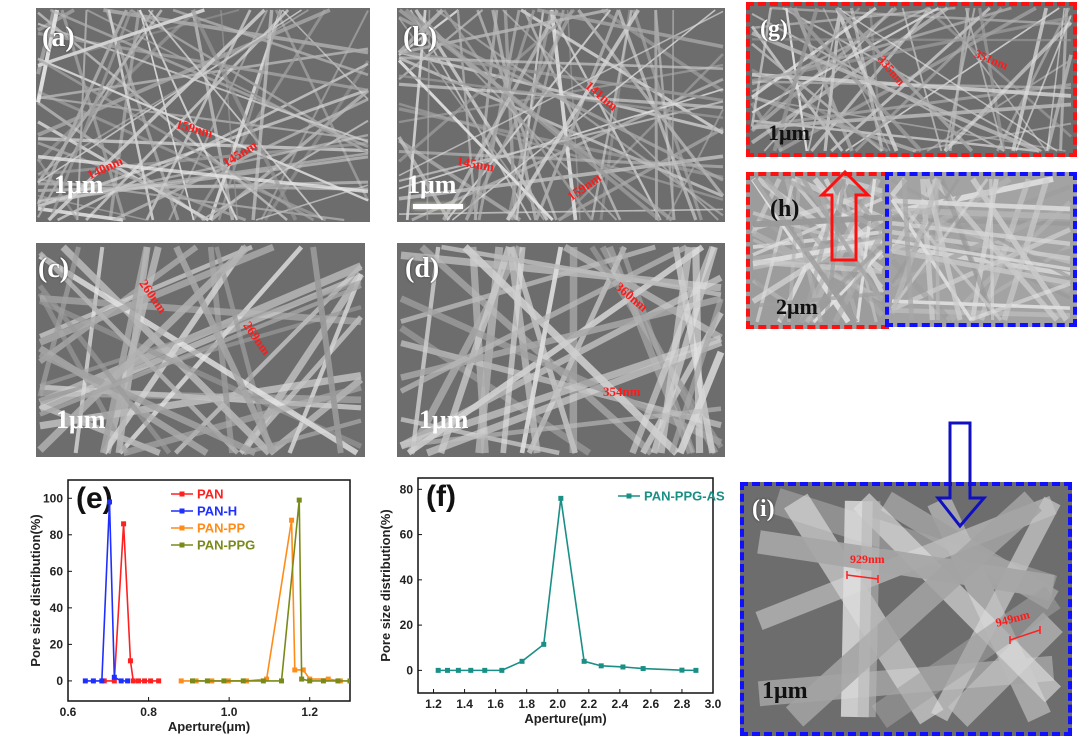  What do you see at coordinates (94, 498) in the screenshot?
I see `panel-label: (e)` at bounding box center [94, 498].